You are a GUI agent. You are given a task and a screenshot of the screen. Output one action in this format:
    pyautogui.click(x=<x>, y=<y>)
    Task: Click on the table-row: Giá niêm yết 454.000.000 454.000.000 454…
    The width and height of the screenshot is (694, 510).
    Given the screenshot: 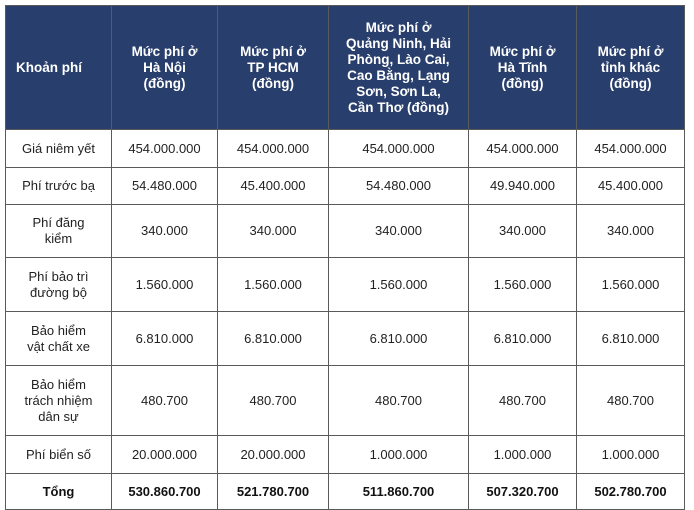 What is the action you would take?
    pyautogui.click(x=345, y=148)
    